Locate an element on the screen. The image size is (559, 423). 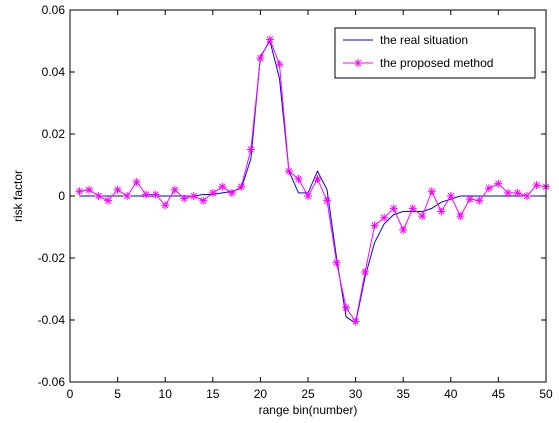
legend-box is located at coordinates (435, 53).